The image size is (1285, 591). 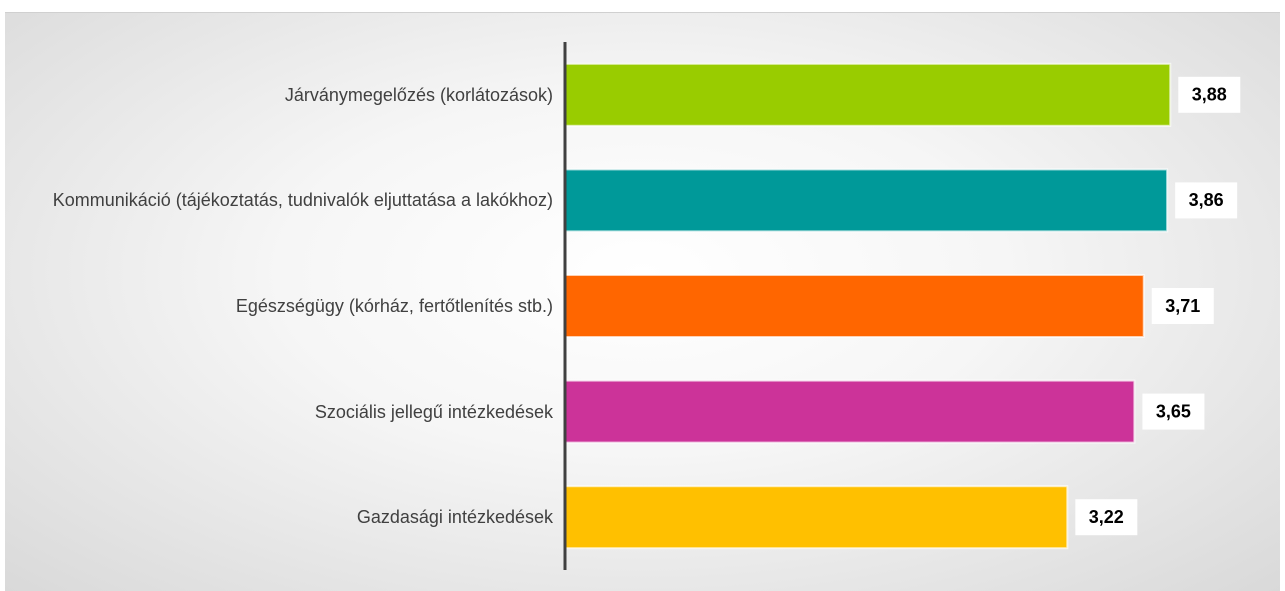 I want to click on category-label: Járványmegelőzés (korlátozások), so click(x=418, y=94).